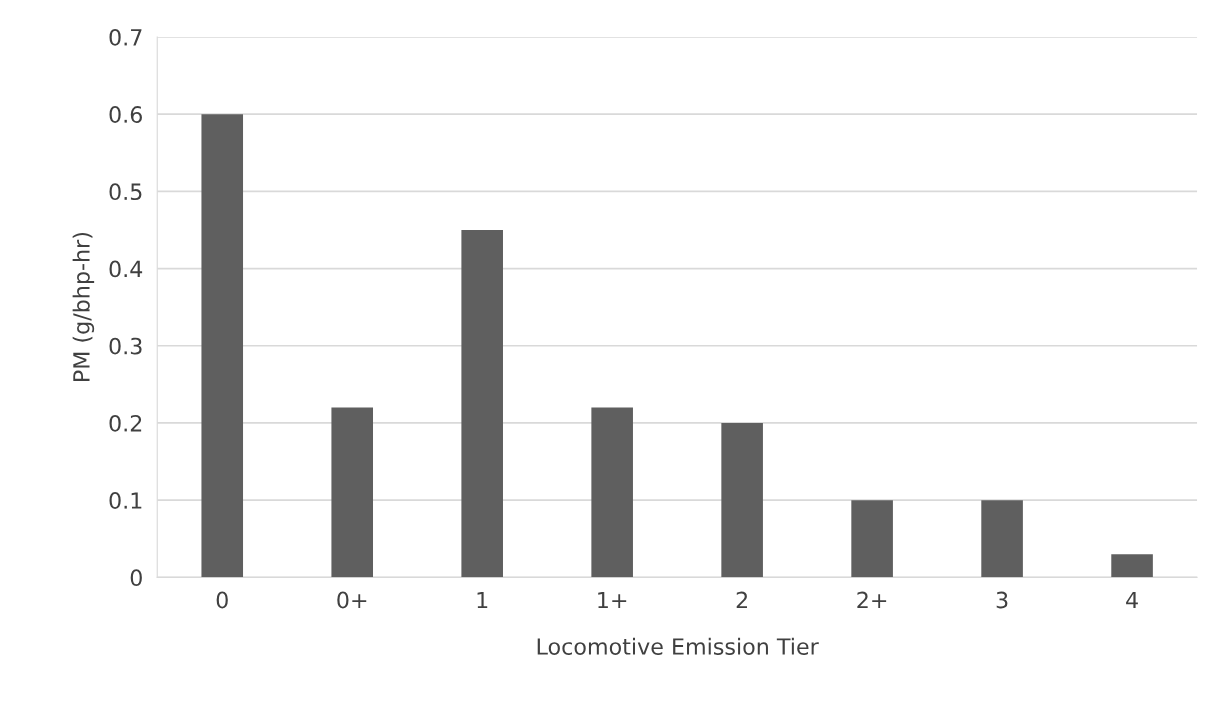 The width and height of the screenshot is (1219, 711). What do you see at coordinates (612, 600) in the screenshot?
I see `x-tick-label: 1+` at bounding box center [612, 600].